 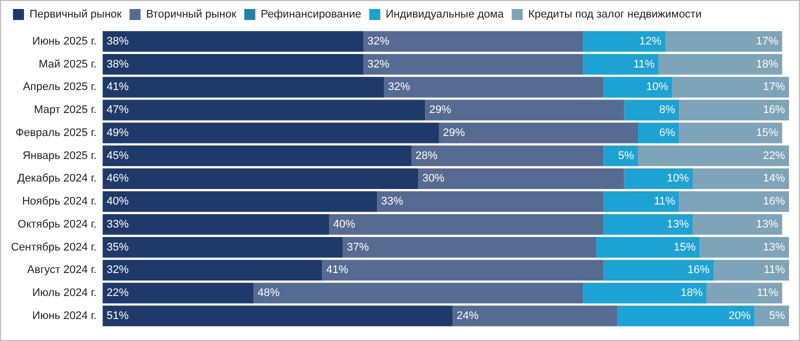 What do you see at coordinates (191, 14) in the screenshot?
I see `legend-label: Вторичный рынок` at bounding box center [191, 14].